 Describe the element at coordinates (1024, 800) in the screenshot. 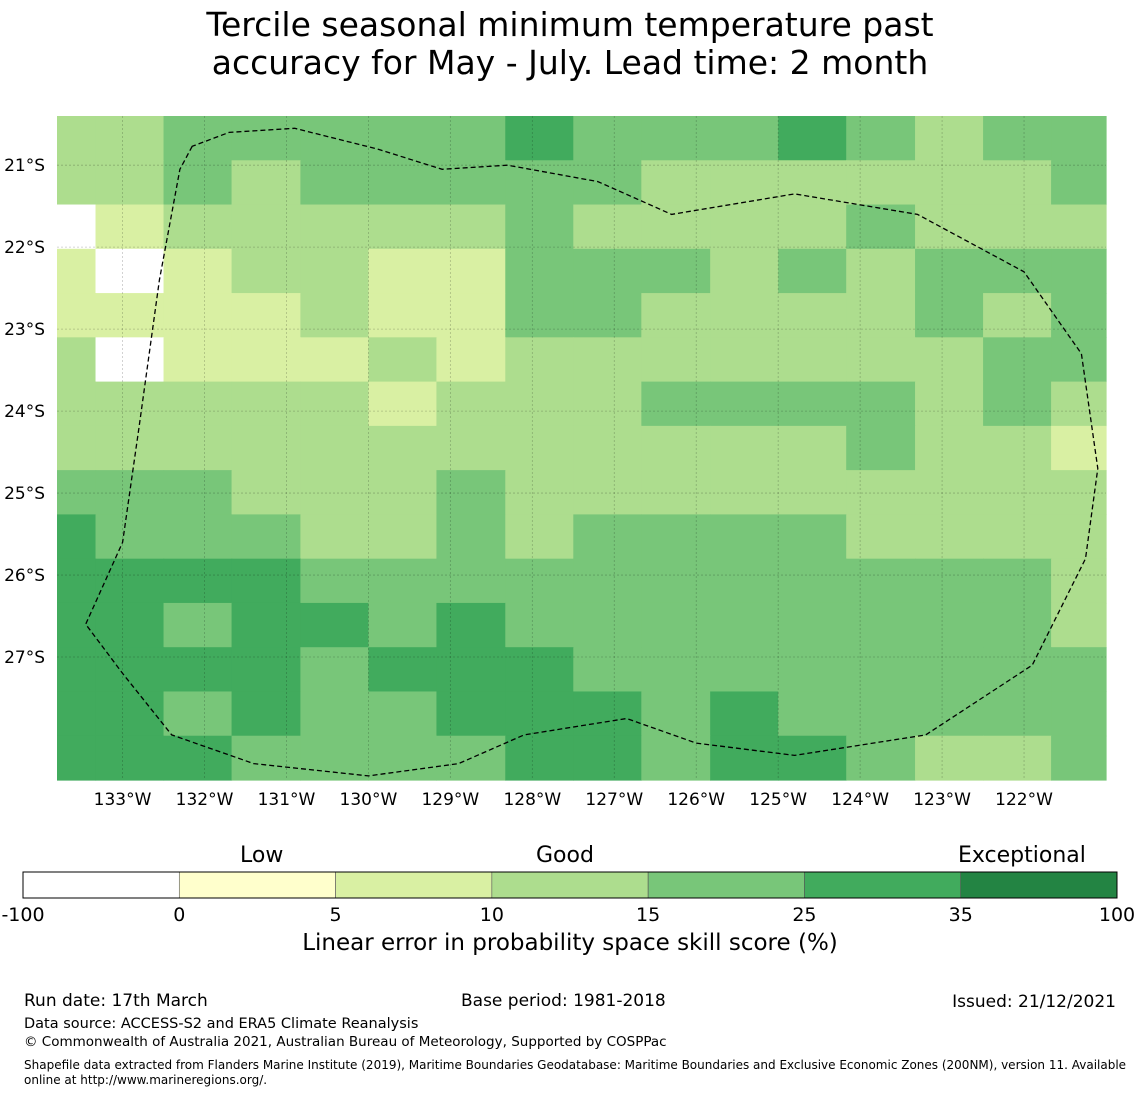

I see `longitude-label: 122°W` at that location.